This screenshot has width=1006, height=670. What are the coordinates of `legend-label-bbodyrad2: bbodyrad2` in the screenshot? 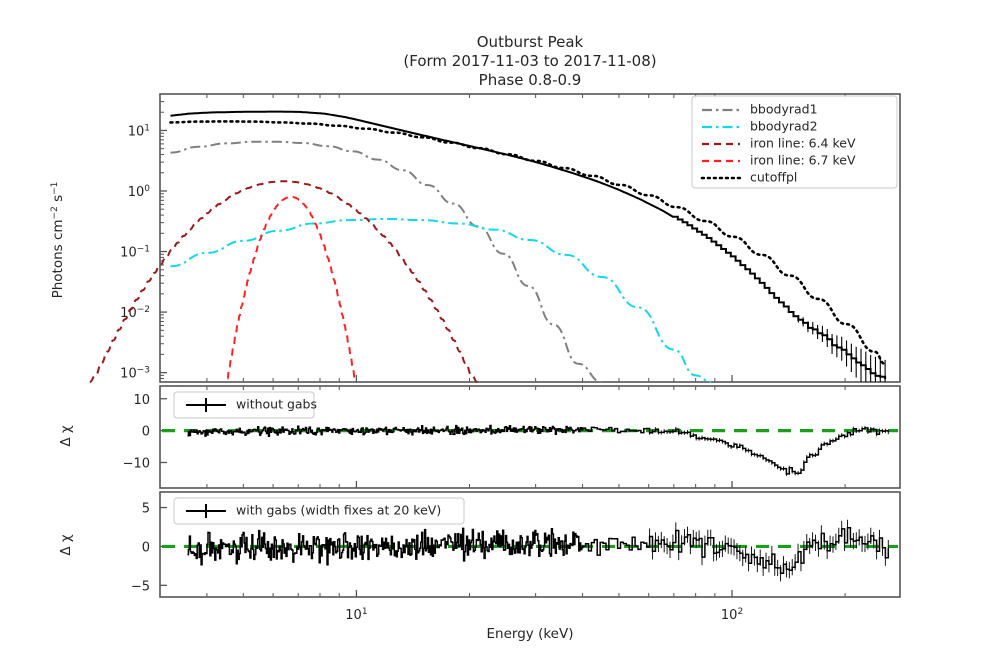 It's located at (784, 126).